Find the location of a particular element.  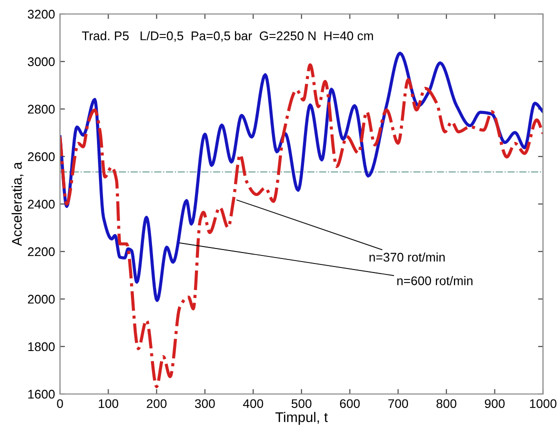

y-tick-label: 2600 is located at coordinates (41, 157).